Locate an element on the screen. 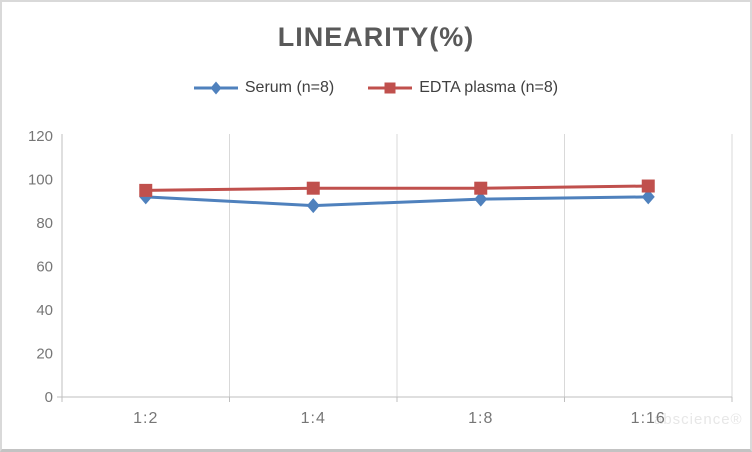 The height and width of the screenshot is (452, 752). serum-legend-label: Serum (n=8) is located at coordinates (289, 87).